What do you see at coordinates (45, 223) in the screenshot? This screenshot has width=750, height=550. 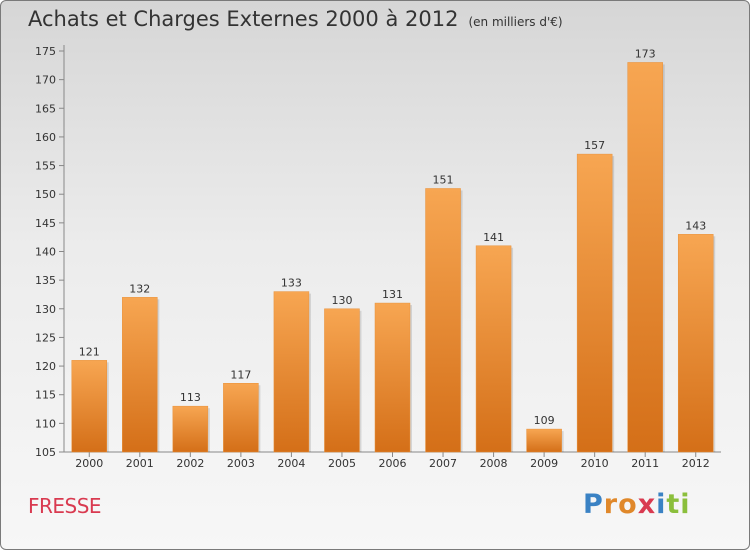 I see `y-tick-label: 145` at bounding box center [45, 223].